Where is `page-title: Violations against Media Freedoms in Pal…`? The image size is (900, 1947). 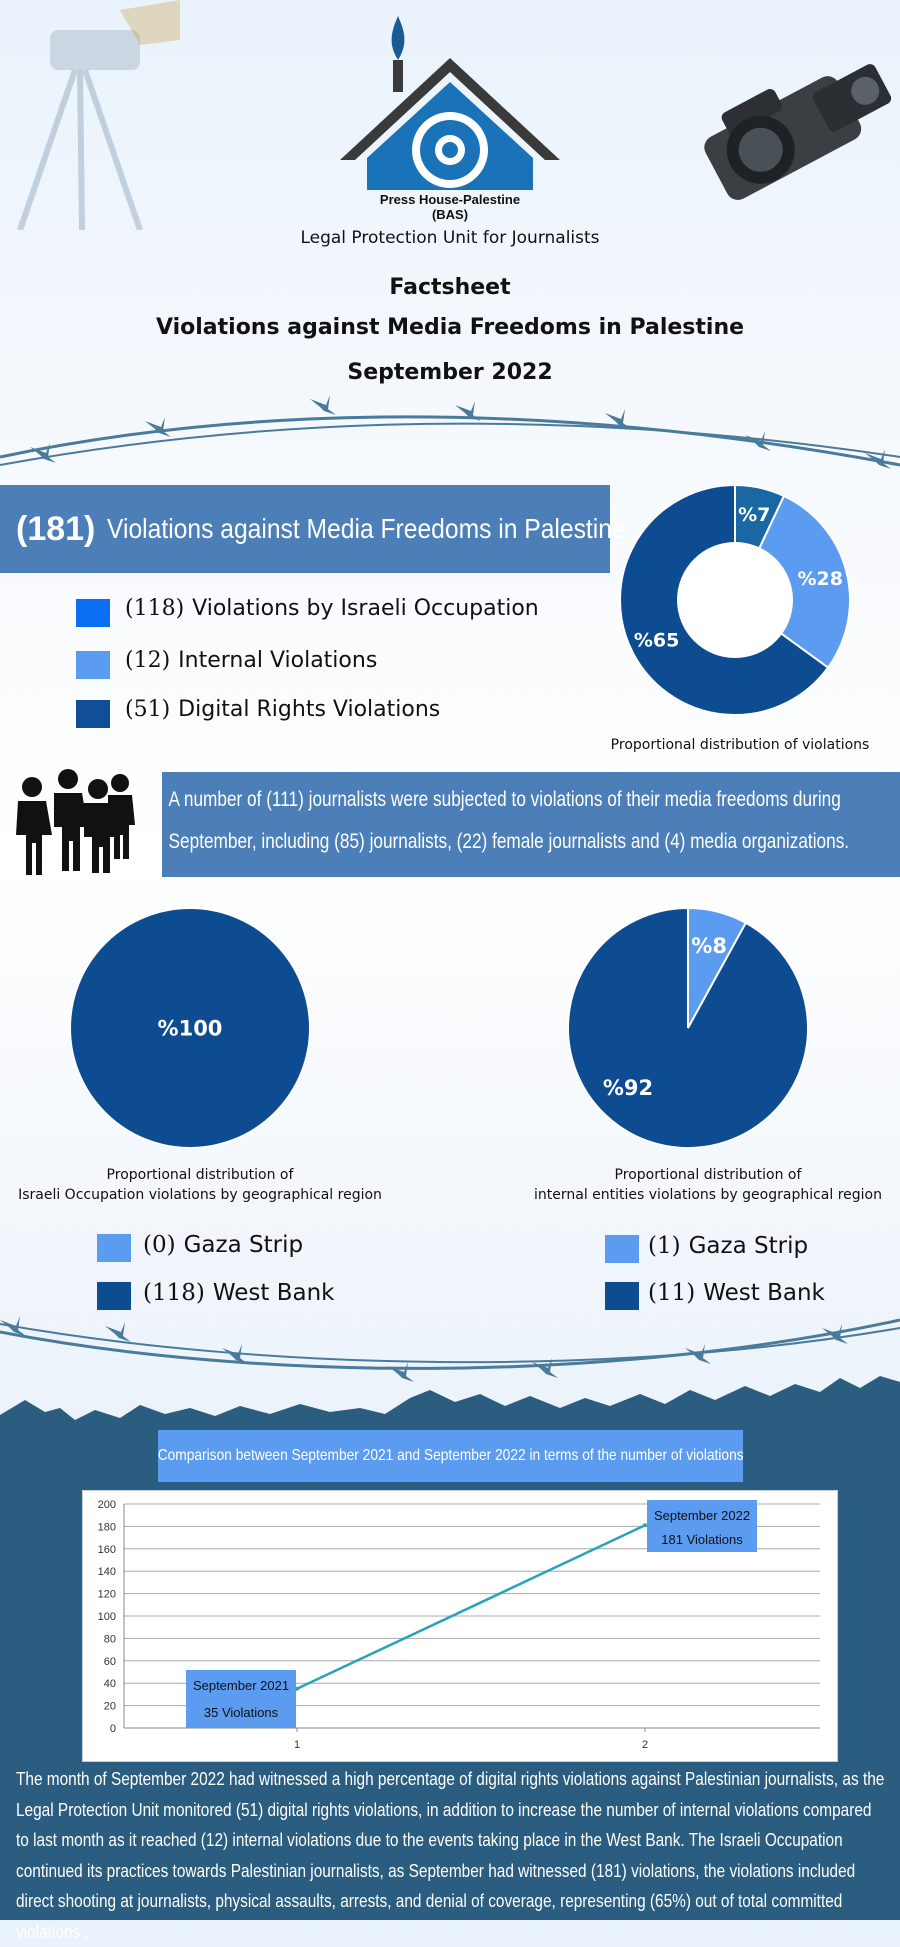 page-title: Violations against Media Freedoms in Pal… is located at coordinates (450, 327).